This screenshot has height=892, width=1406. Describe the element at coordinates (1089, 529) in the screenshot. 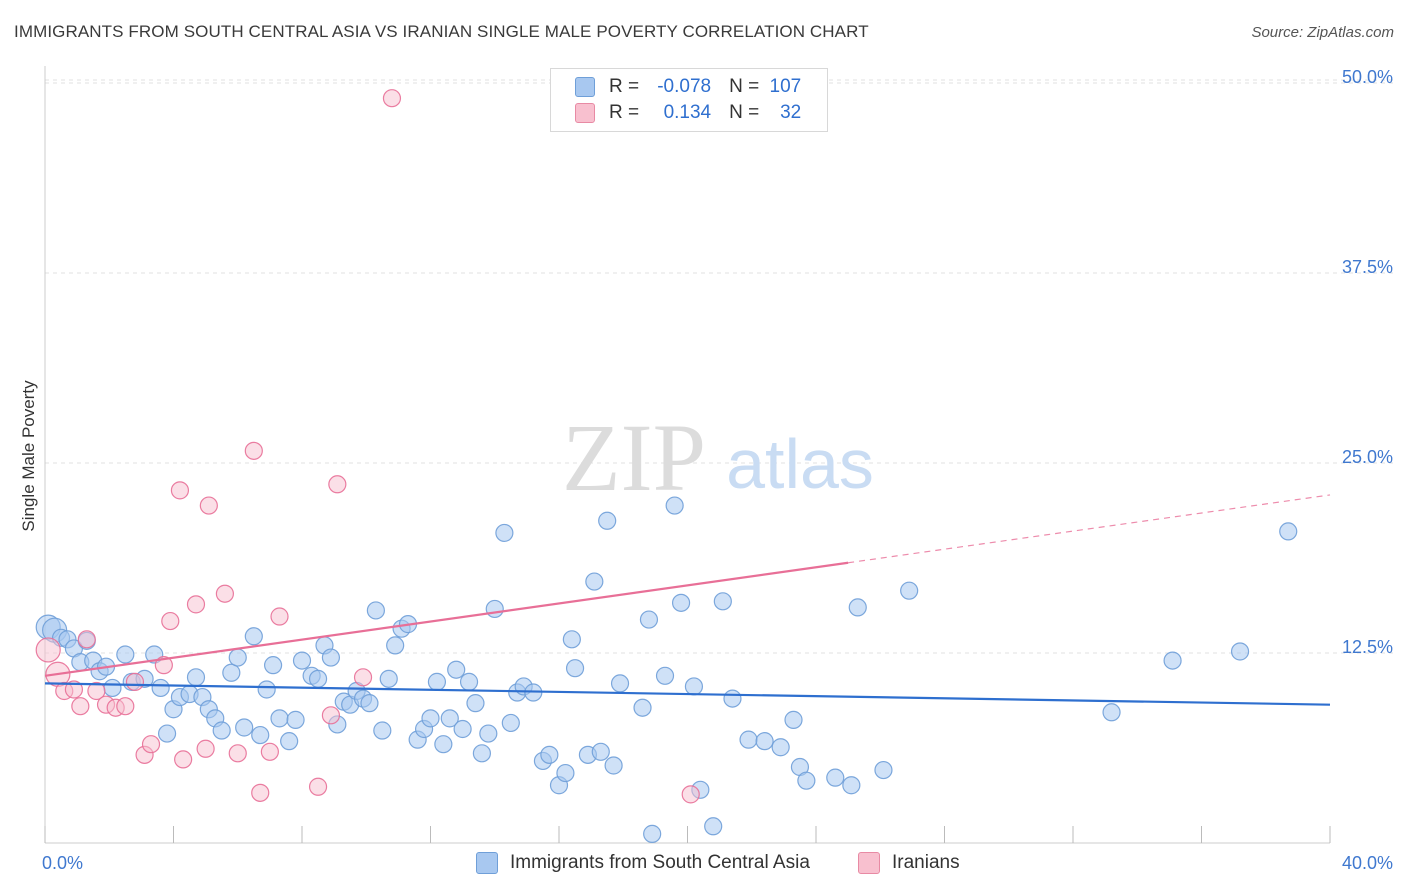

I see `trend-line-extension` at that location.